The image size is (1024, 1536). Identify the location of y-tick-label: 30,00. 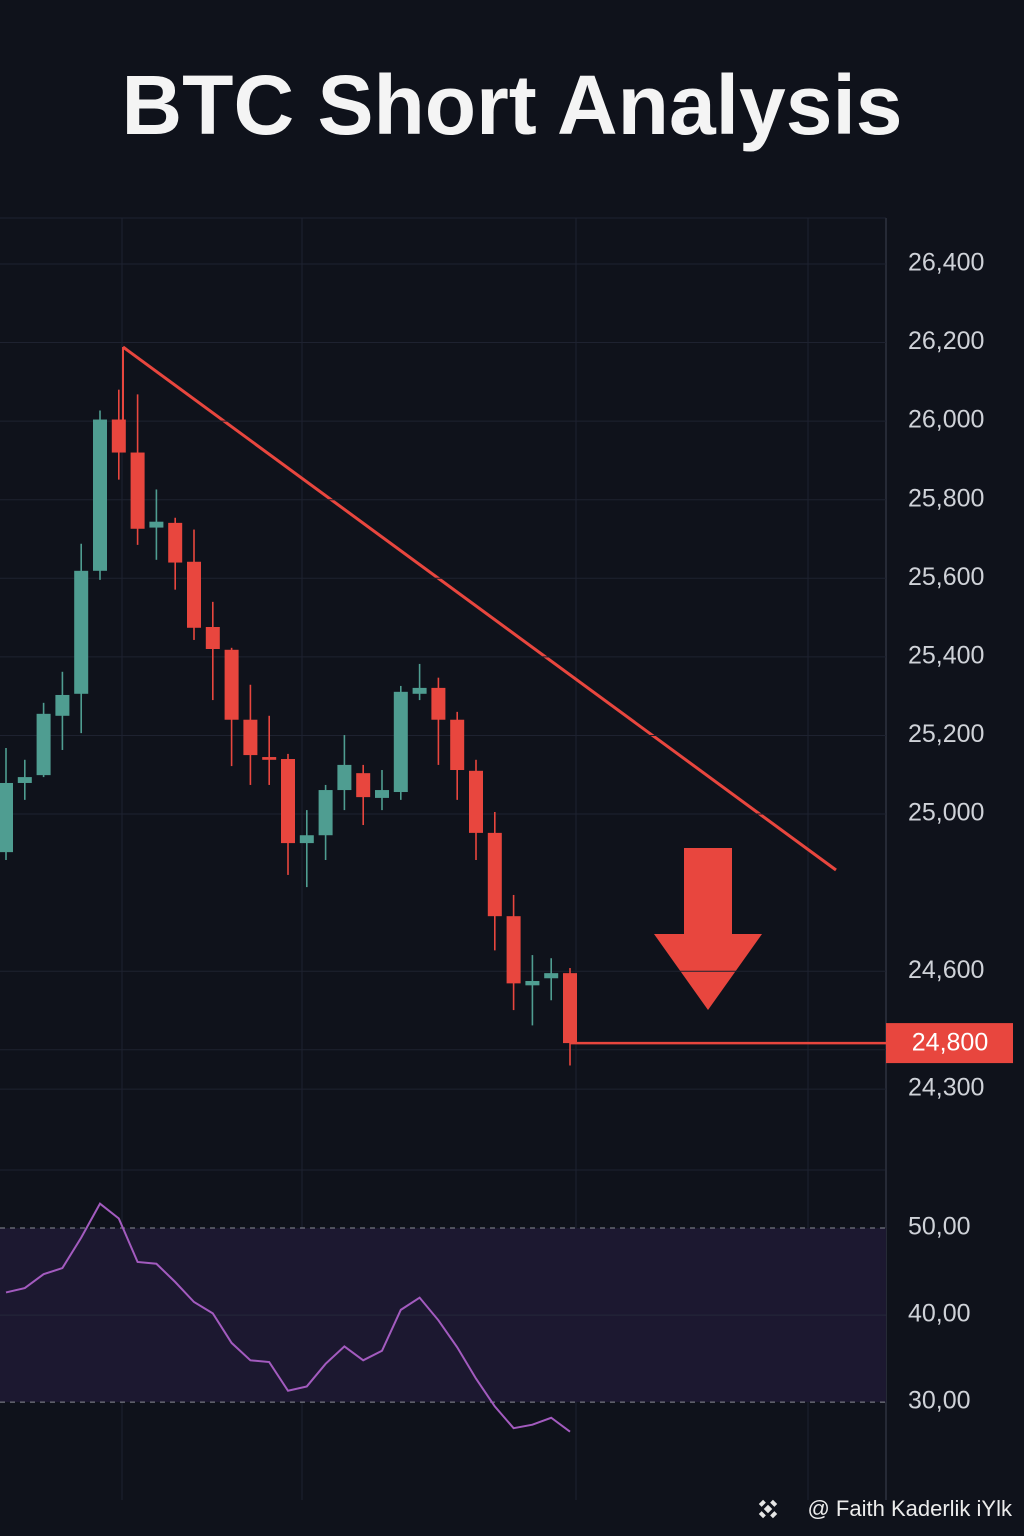
(939, 1401).